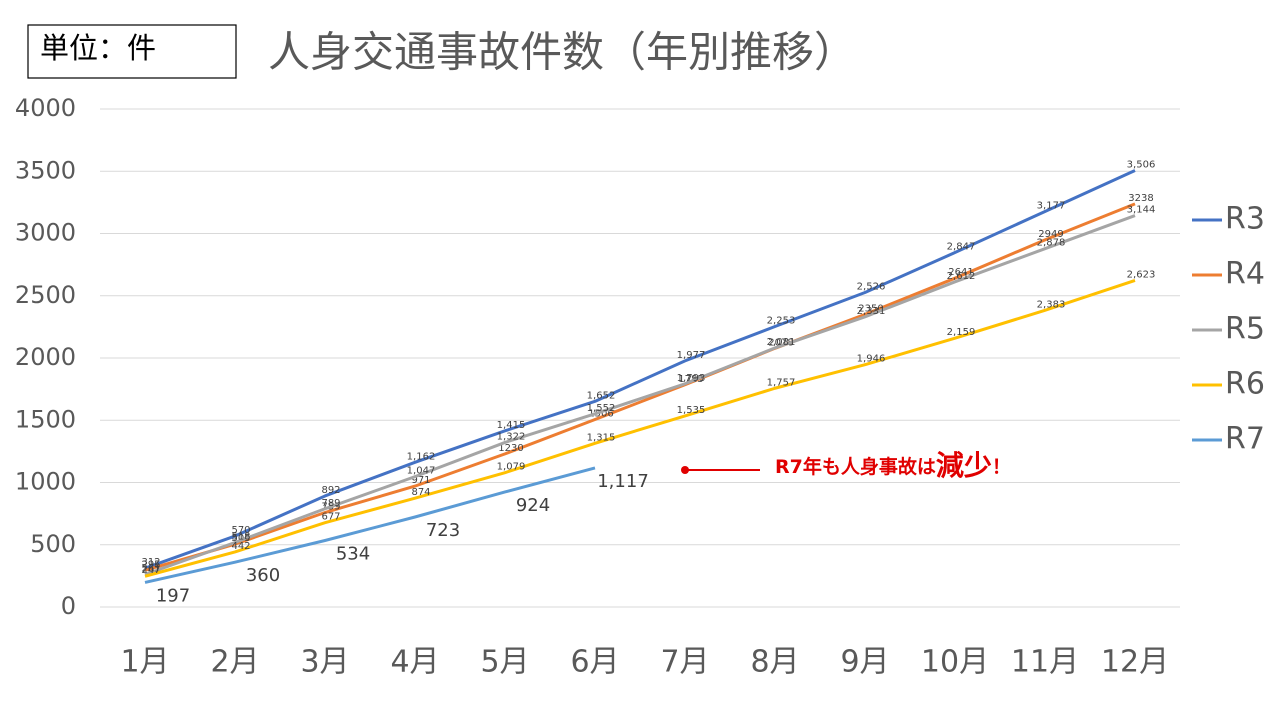  Describe the element at coordinates (855, 466) in the screenshot. I see `annotation-part: R7年も人身事故は` at that location.